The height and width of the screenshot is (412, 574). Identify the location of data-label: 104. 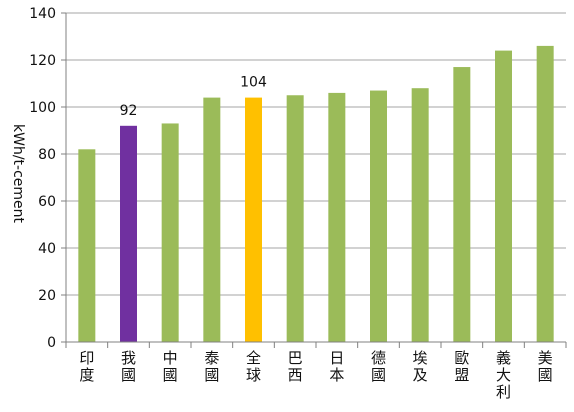
(253, 83).